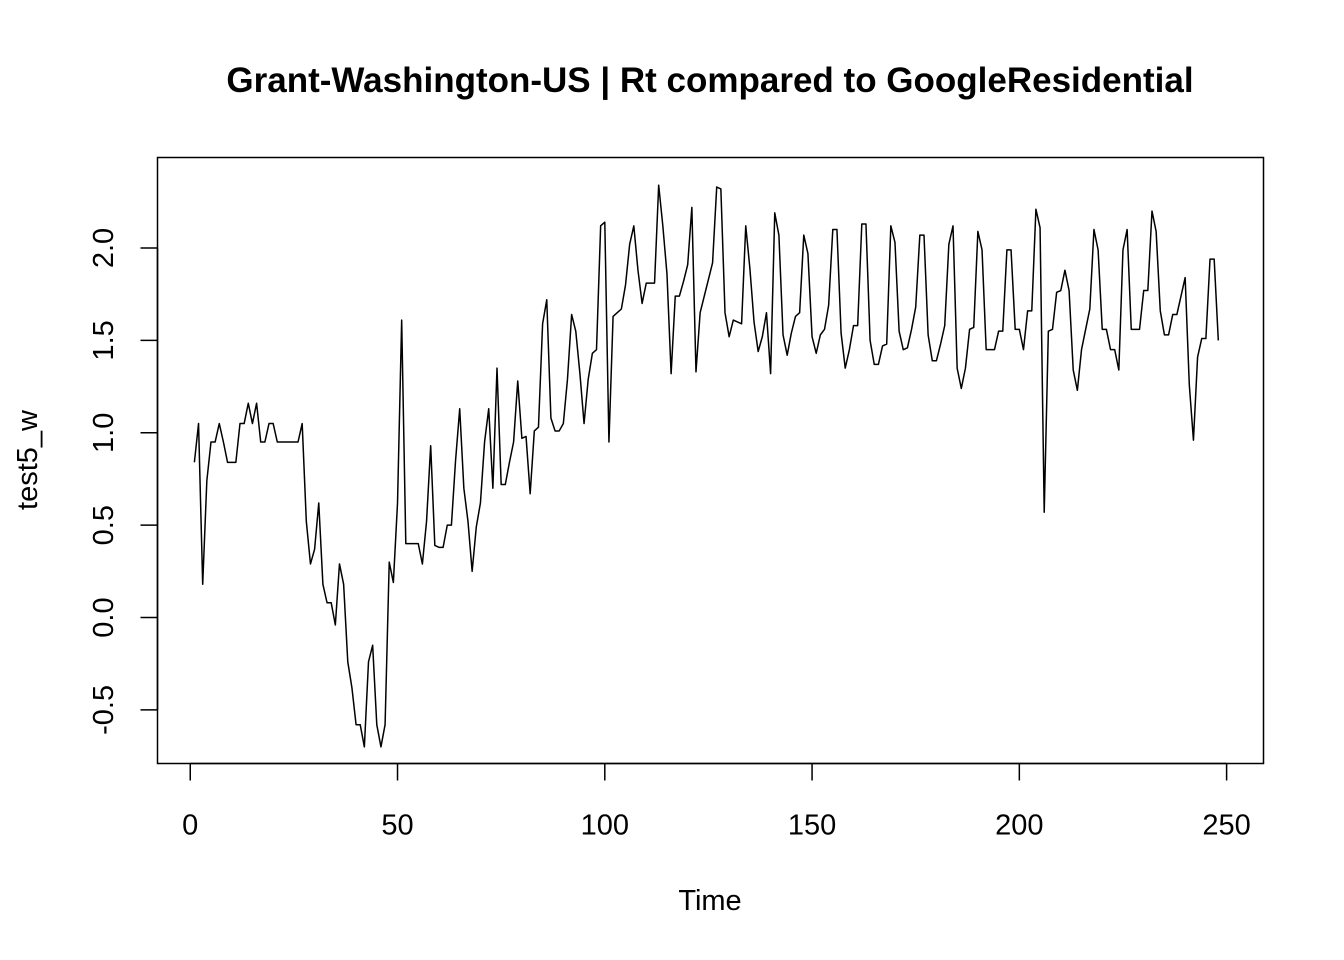 The width and height of the screenshot is (1344, 960). I want to click on y-tick-label: 1.5, so click(104, 340).